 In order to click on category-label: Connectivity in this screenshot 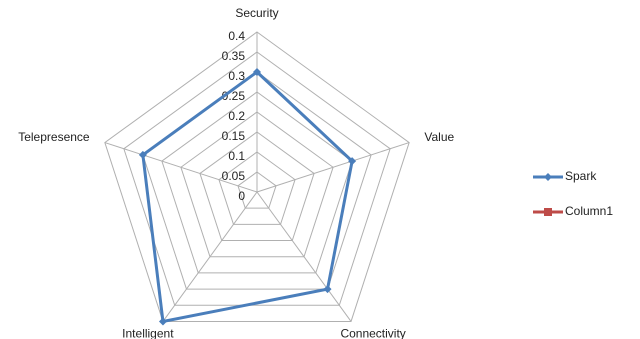, I will do `click(372, 333)`.